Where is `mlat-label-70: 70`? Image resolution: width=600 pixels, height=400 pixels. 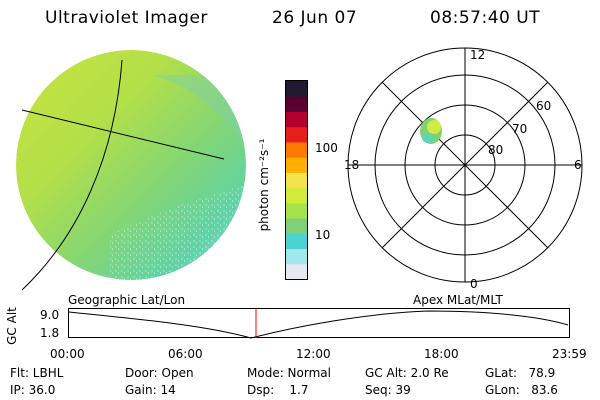 mlat-label-70: 70 is located at coordinates (519, 129).